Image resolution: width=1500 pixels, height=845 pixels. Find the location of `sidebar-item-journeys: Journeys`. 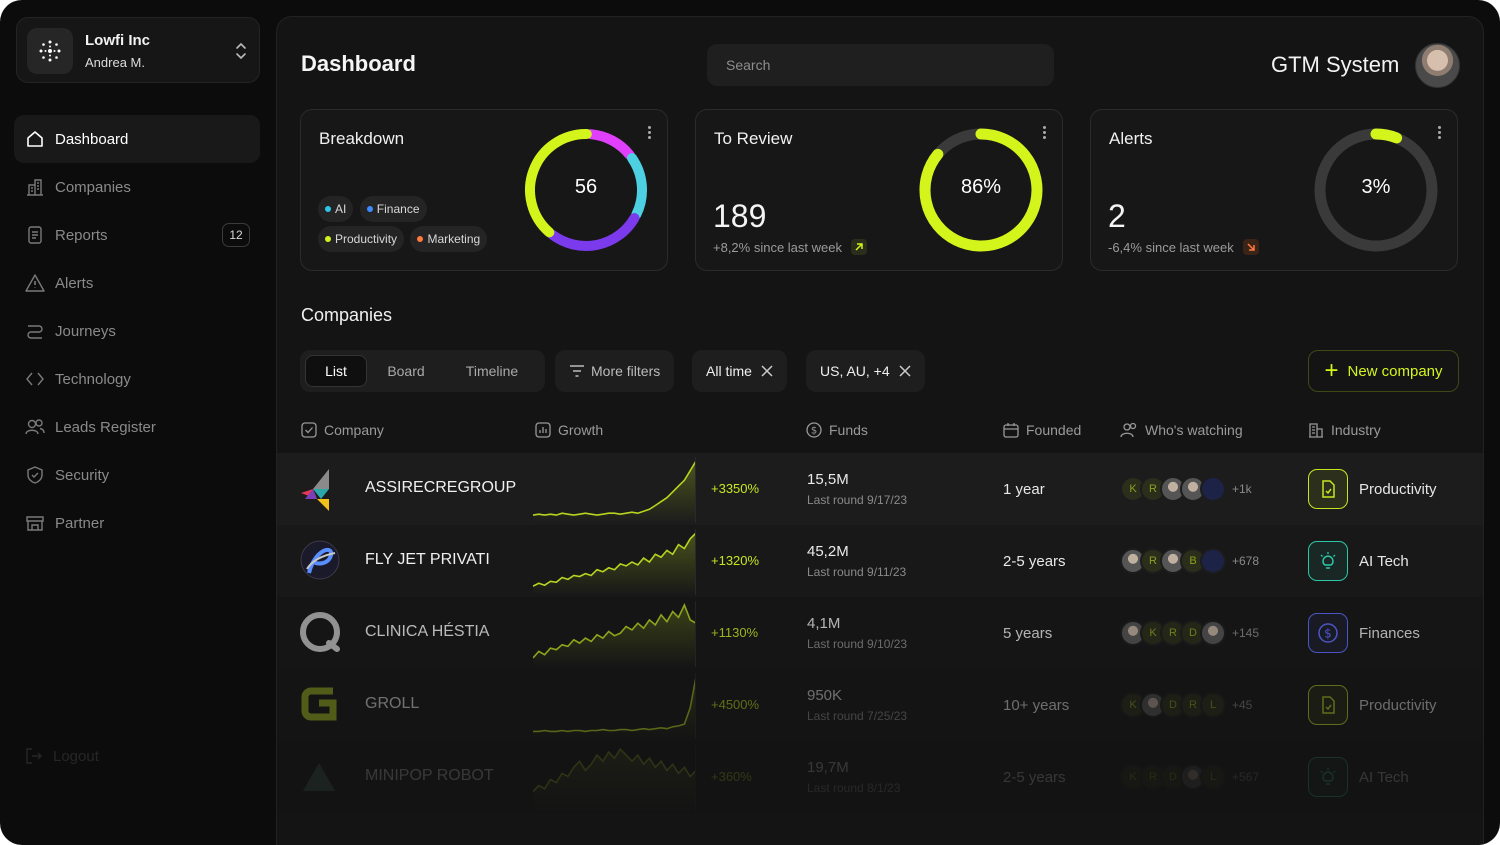

sidebar-item-journeys: Journeys is located at coordinates (137, 331).